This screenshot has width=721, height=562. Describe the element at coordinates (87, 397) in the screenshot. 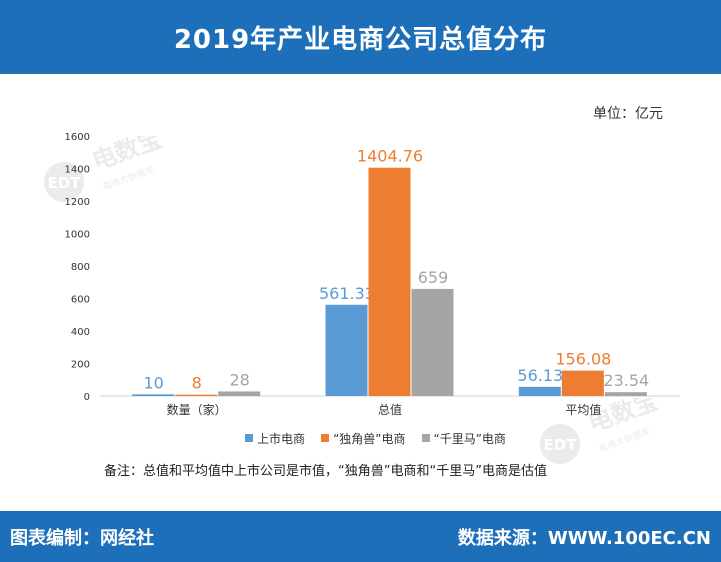

I see `y-tick-label: 0` at that location.